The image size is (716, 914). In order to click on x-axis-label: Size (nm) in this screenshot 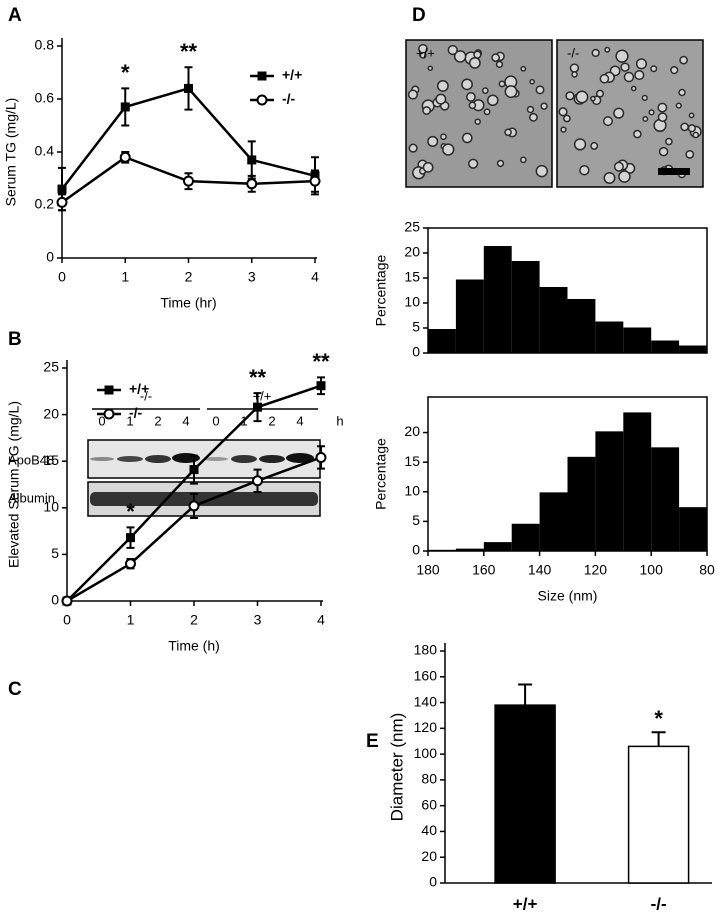, I will do `click(568, 596)`.